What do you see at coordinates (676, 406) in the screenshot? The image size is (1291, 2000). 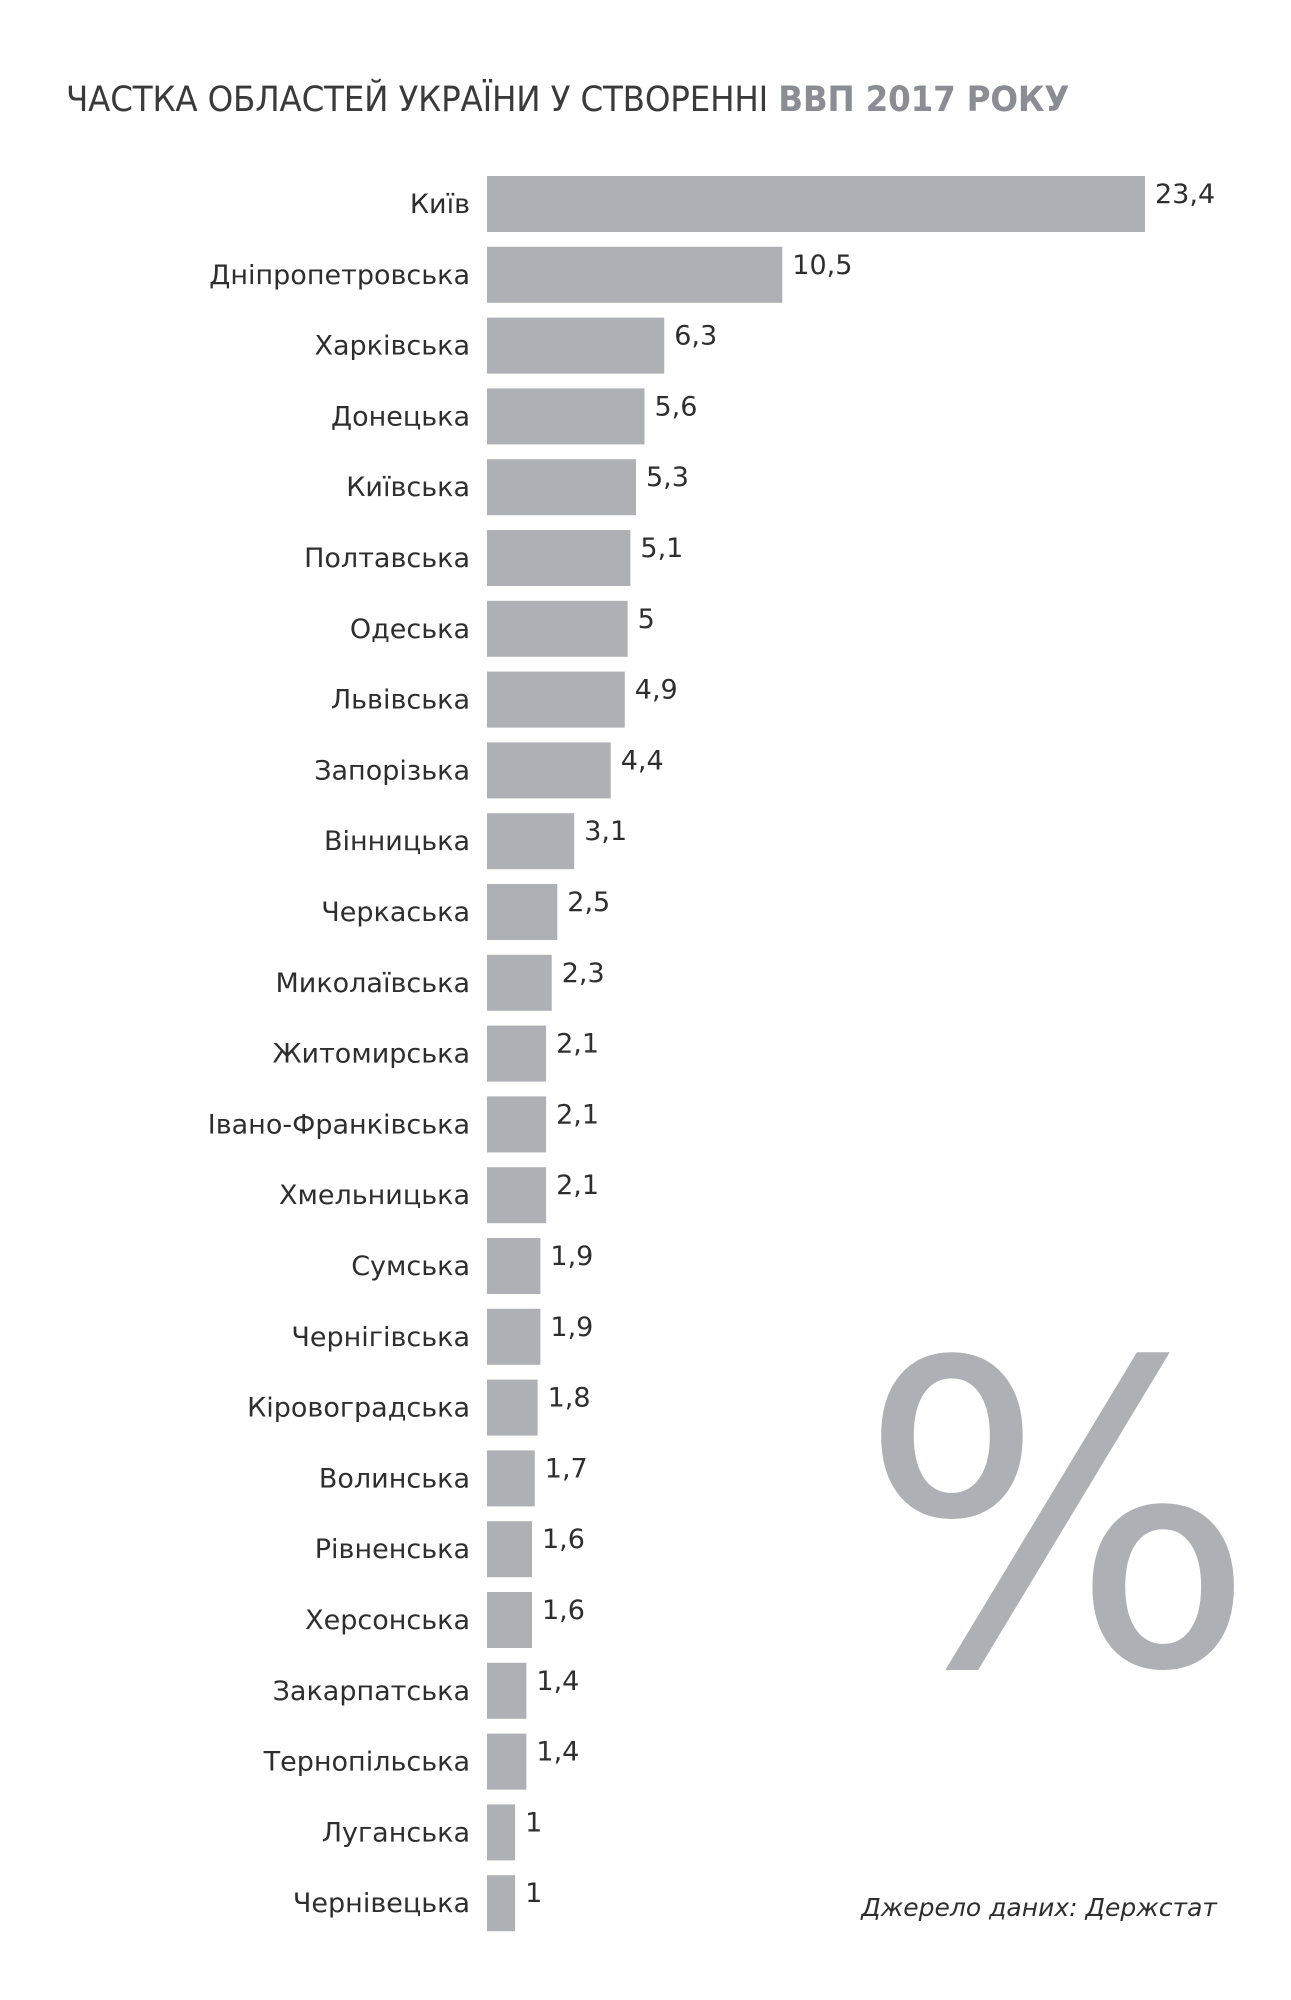 I see `value-label-4: 5,6` at bounding box center [676, 406].